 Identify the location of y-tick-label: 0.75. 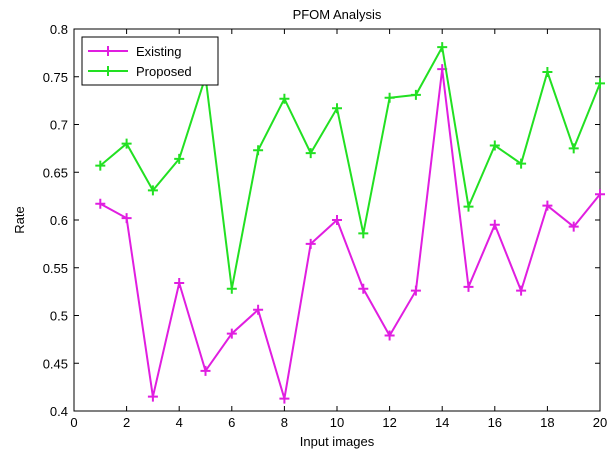
(55, 77).